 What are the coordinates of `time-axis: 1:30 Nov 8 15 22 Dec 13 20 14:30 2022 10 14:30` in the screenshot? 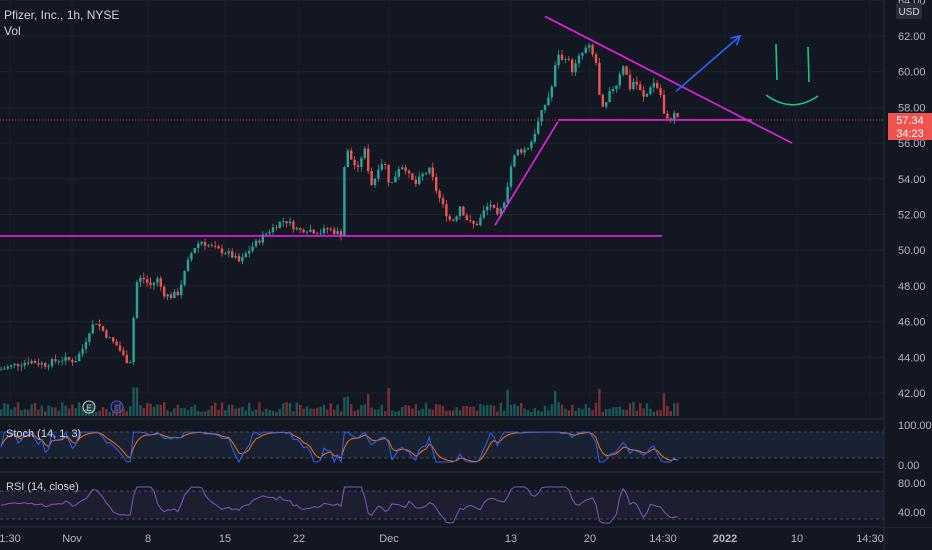 It's located at (442, 539).